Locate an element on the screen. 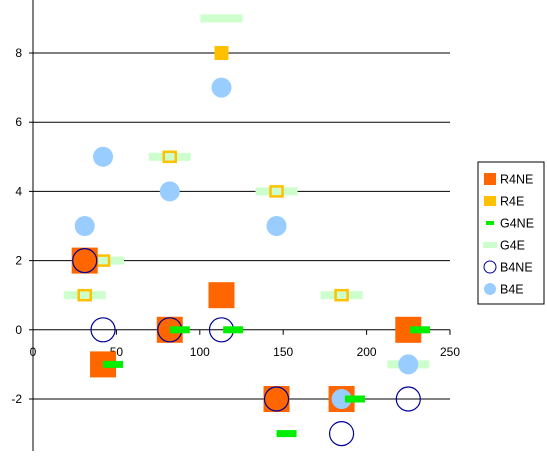  legend-label: B4NE is located at coordinates (516, 268).